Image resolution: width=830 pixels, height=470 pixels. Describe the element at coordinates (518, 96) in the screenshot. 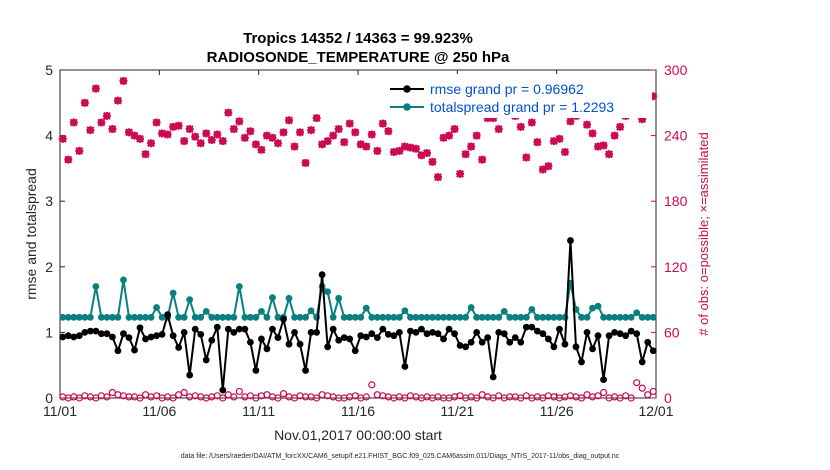

I see `legend-box` at that location.